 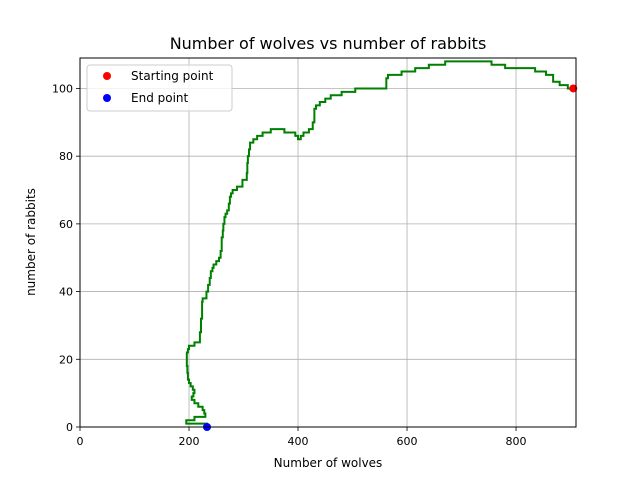 What do you see at coordinates (66, 156) in the screenshot?
I see `y-tick-label: 80` at bounding box center [66, 156].